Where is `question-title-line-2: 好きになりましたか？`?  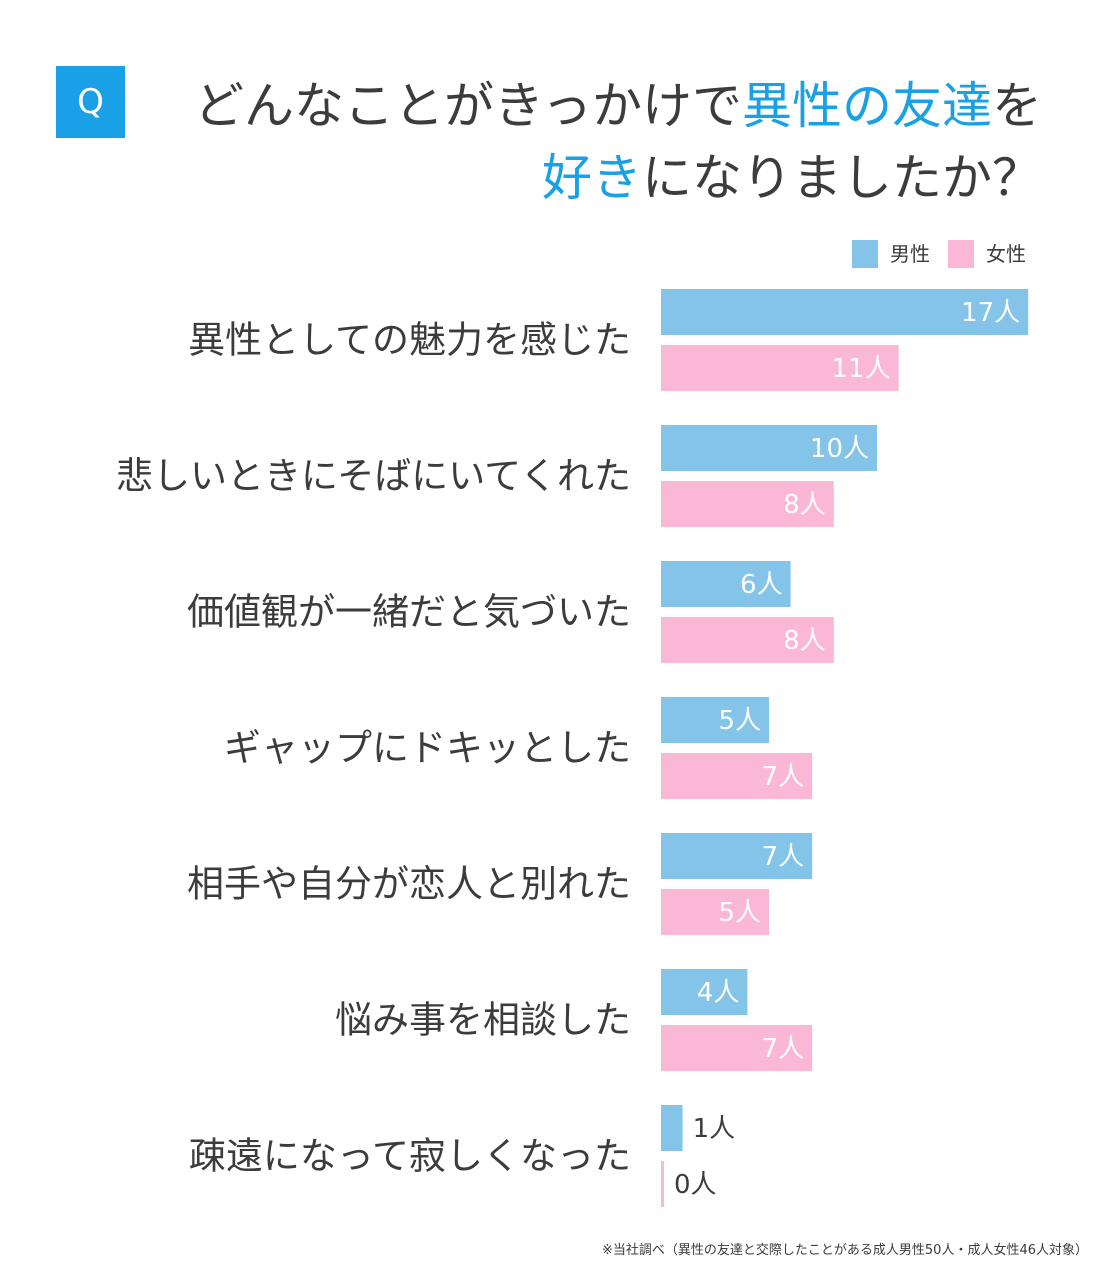
question-title-line-2: 好きになりましたか？ is located at coordinates (792, 178).